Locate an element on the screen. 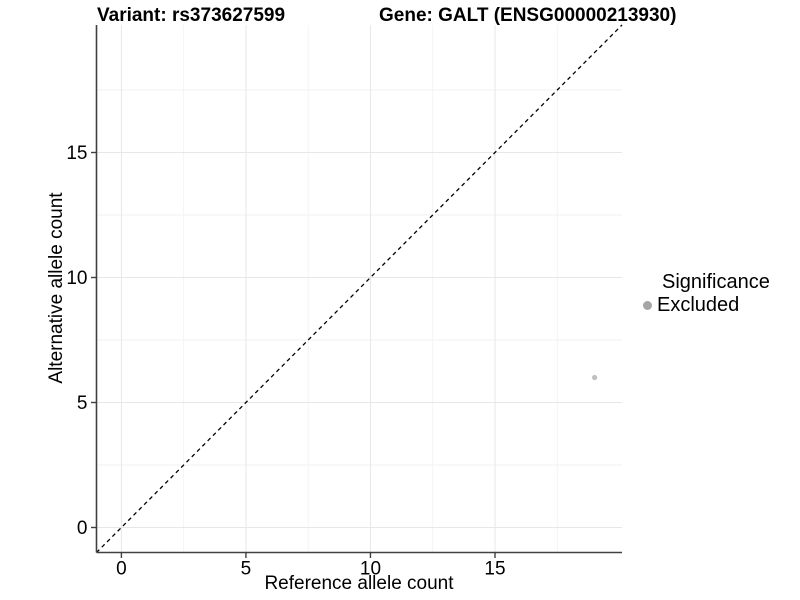  excluded-marker-icon is located at coordinates (647, 305).